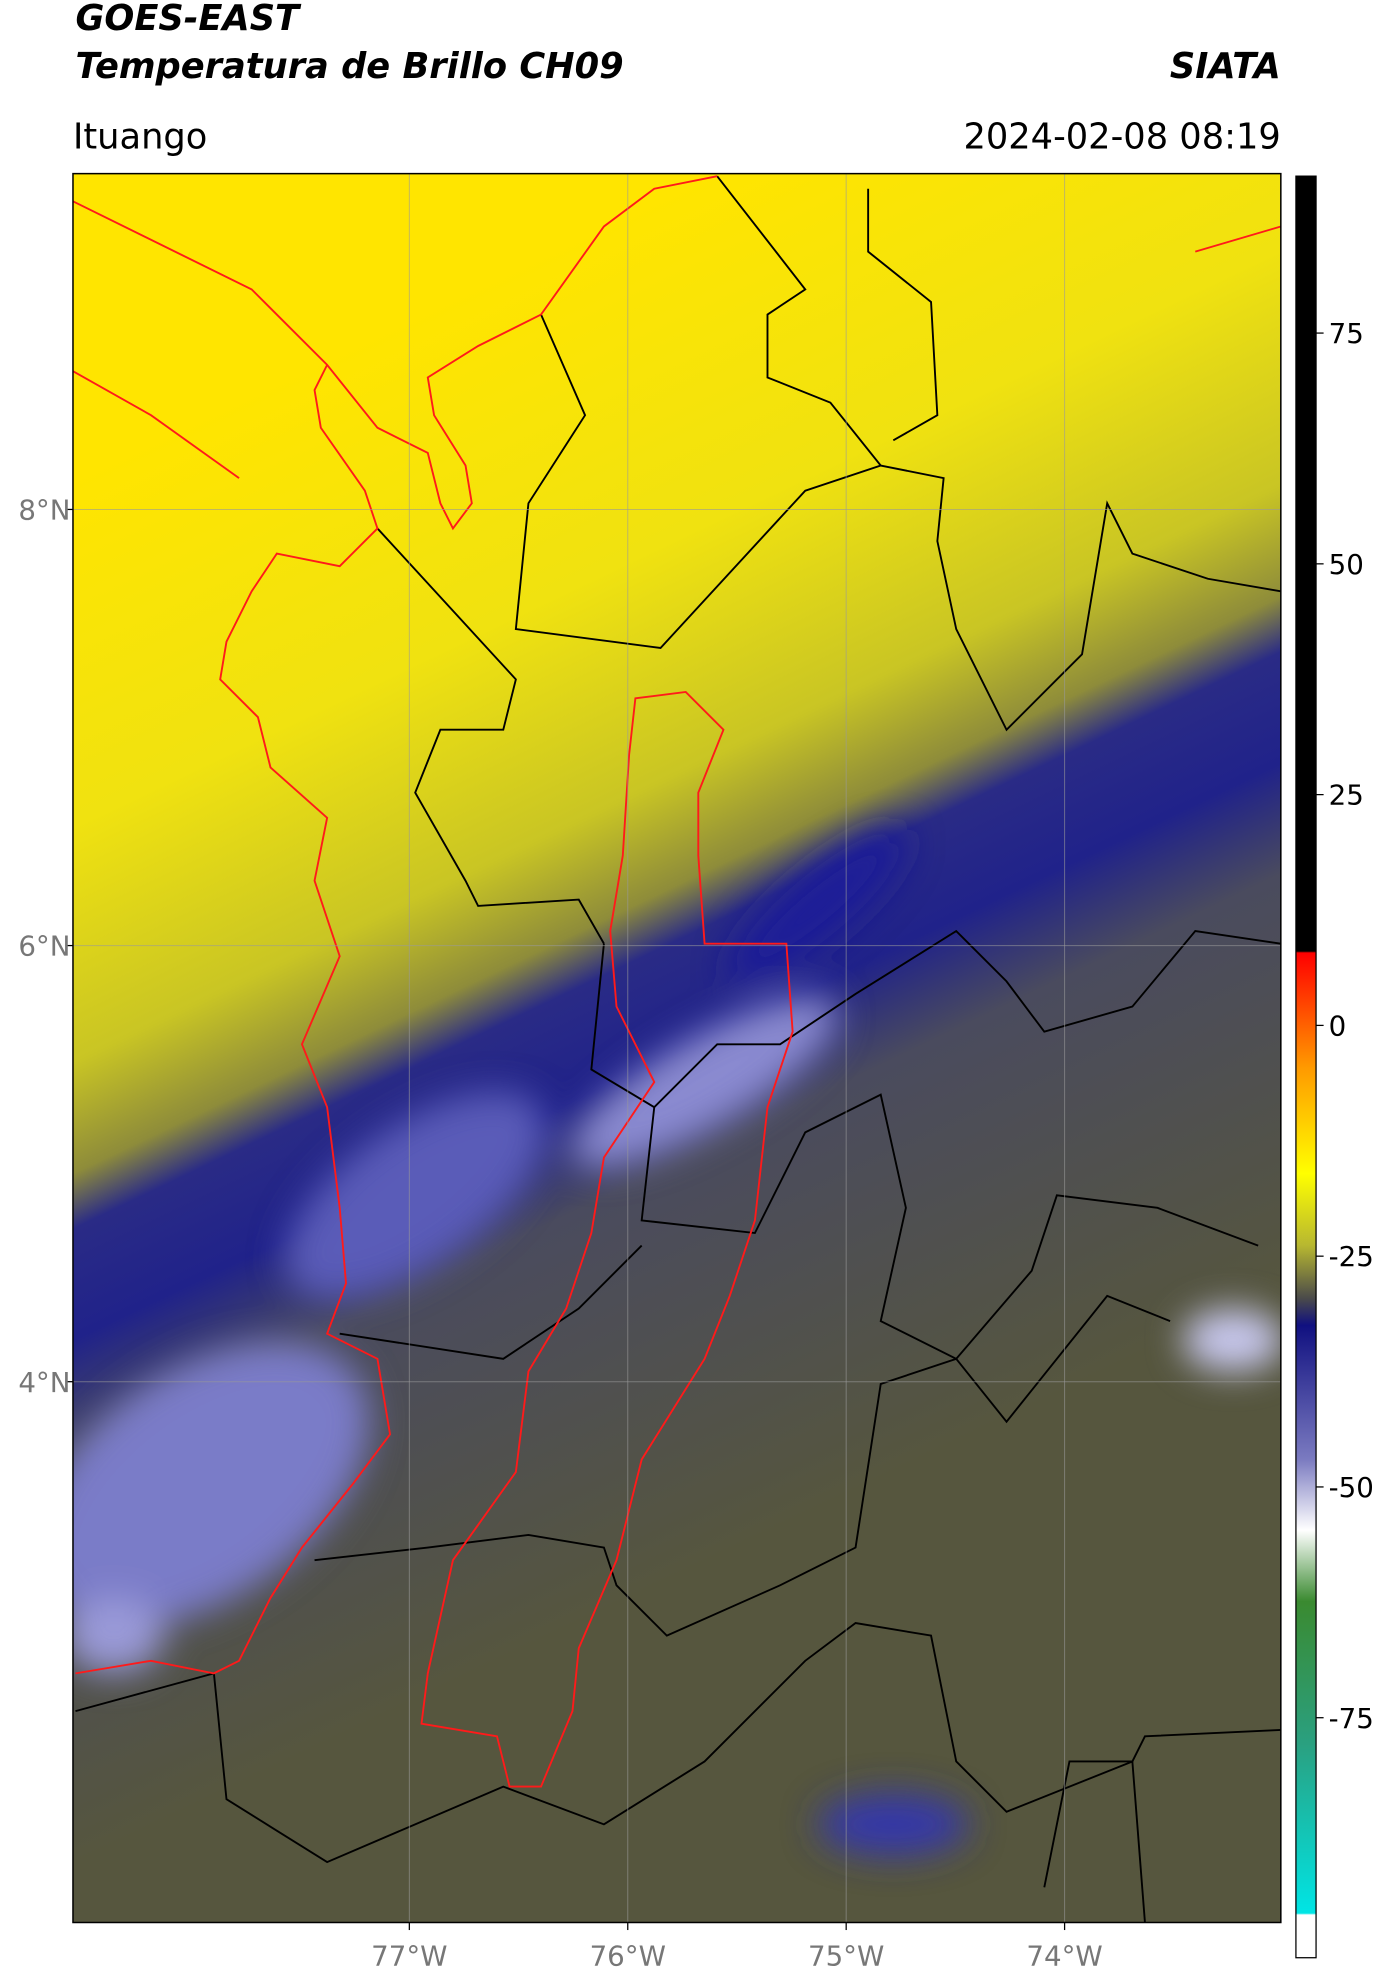 The image size is (1384, 1981). What do you see at coordinates (1225, 66) in the screenshot?
I see `brand: SIATA` at bounding box center [1225, 66].